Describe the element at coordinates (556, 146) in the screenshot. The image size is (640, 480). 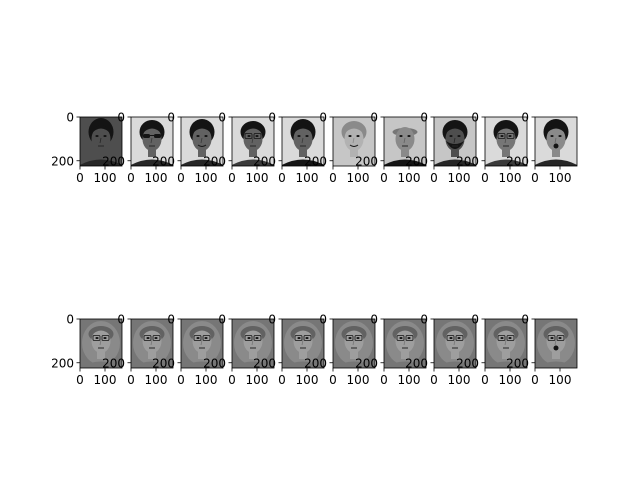
I see `open-mouth` at that location.